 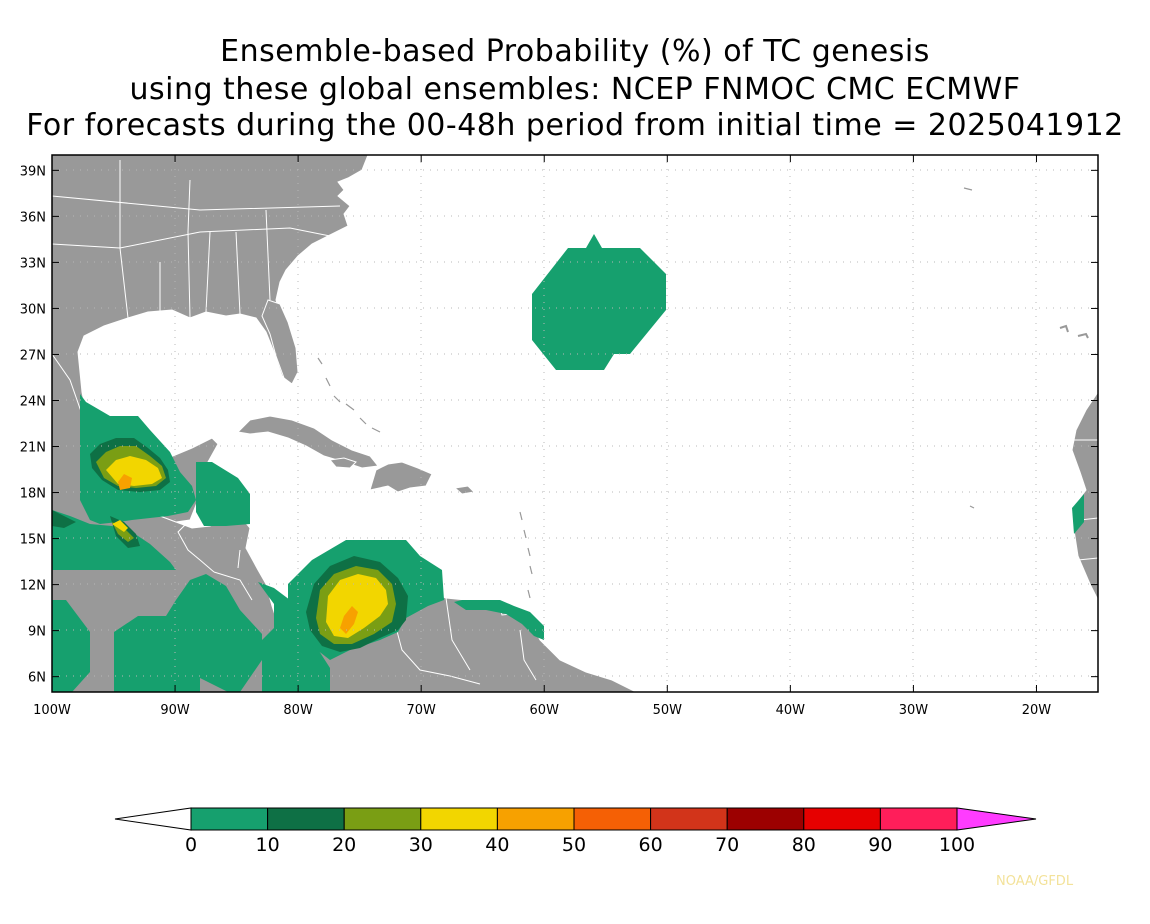 I want to click on lat-tick-label: 24N, so click(x=33, y=401).